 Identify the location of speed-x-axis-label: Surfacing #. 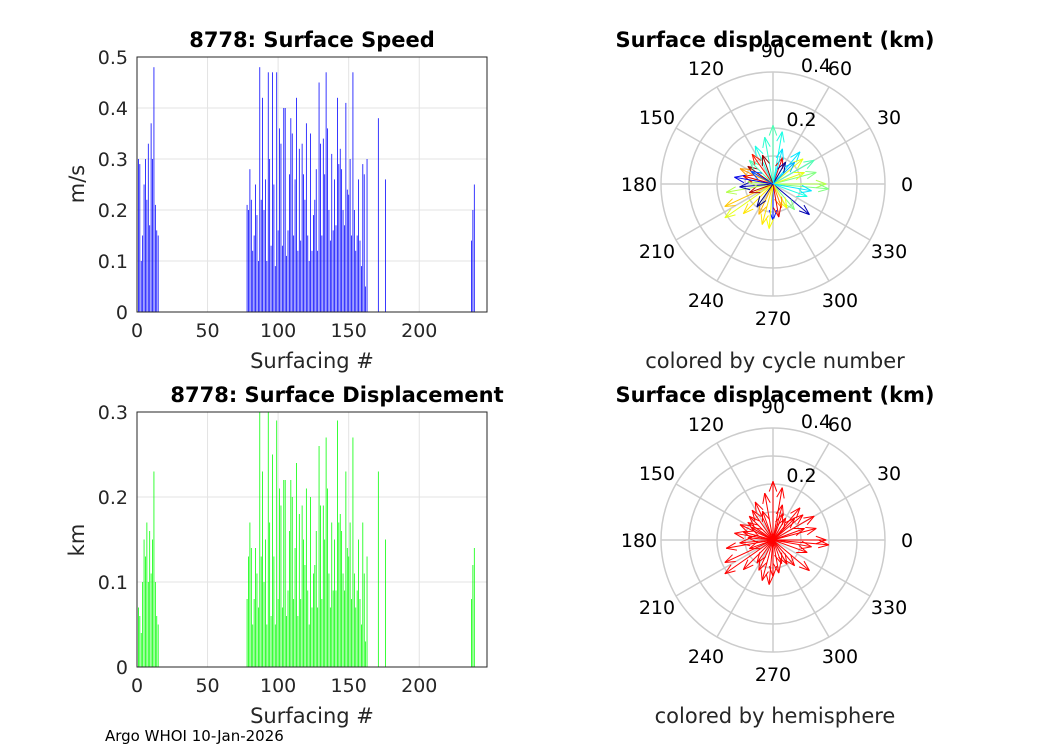
(312, 361).